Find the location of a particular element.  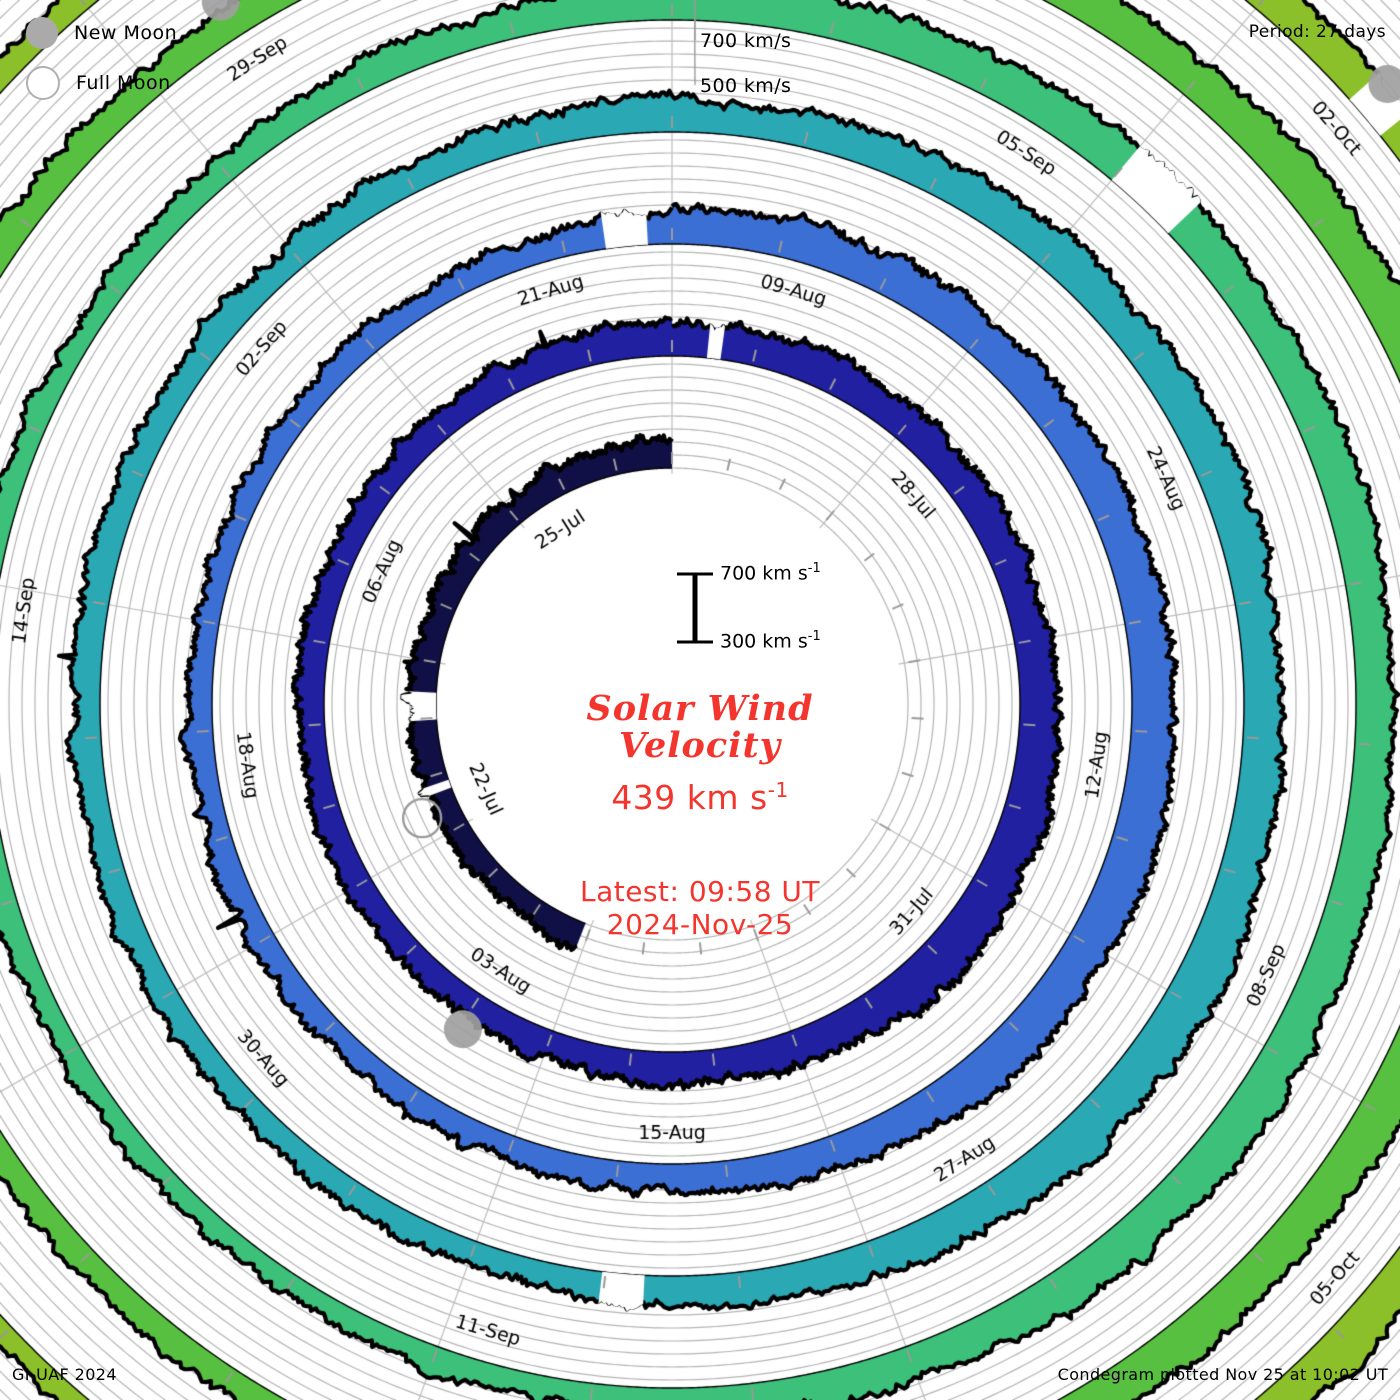

scalebar-bottom-label: 300 km s-1 is located at coordinates (770, 640).